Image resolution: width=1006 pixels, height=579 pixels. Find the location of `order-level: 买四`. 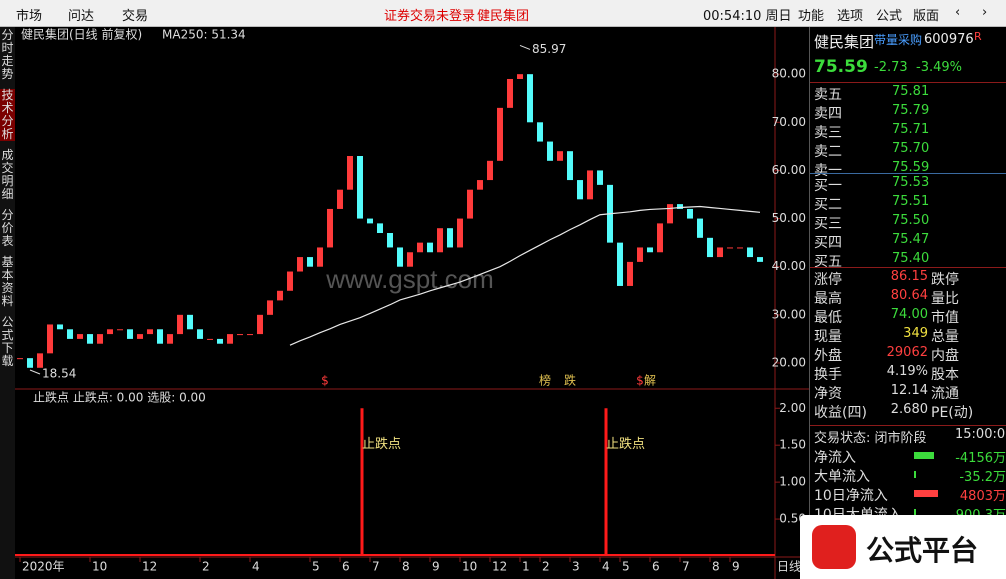

order-level: 买四 is located at coordinates (828, 243).